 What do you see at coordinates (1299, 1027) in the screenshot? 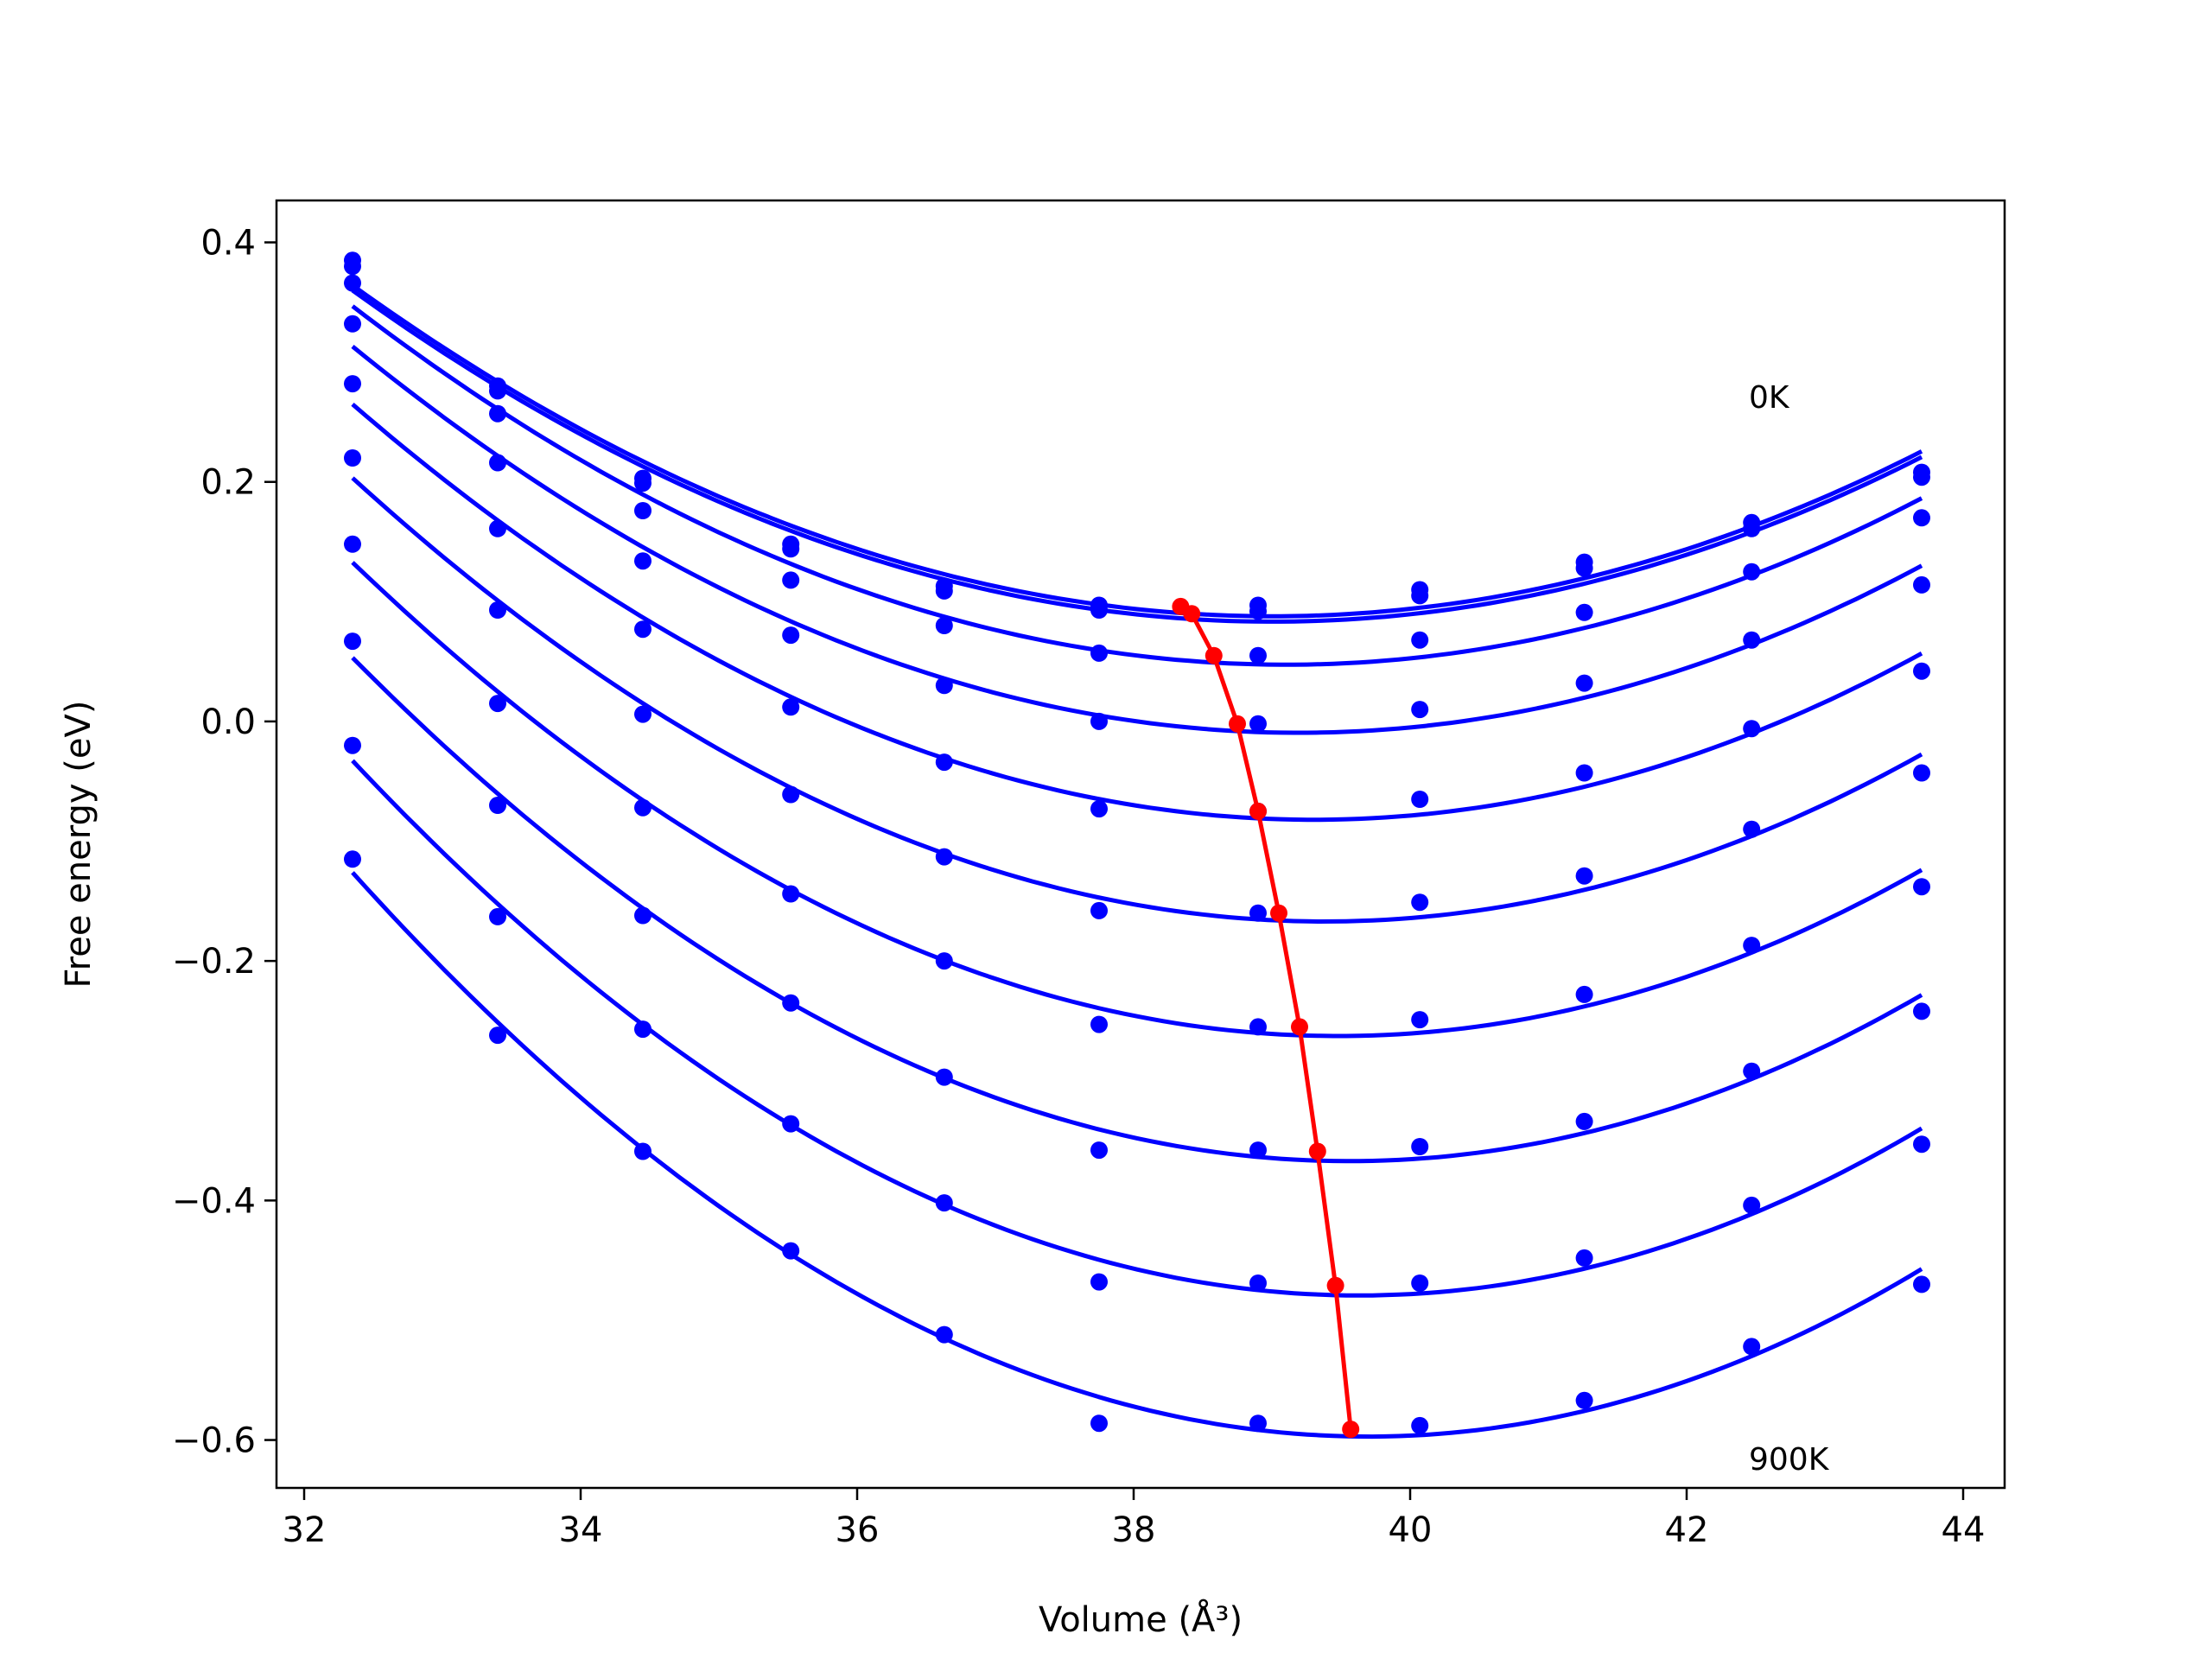
I see `minimum-point-600K` at bounding box center [1299, 1027].